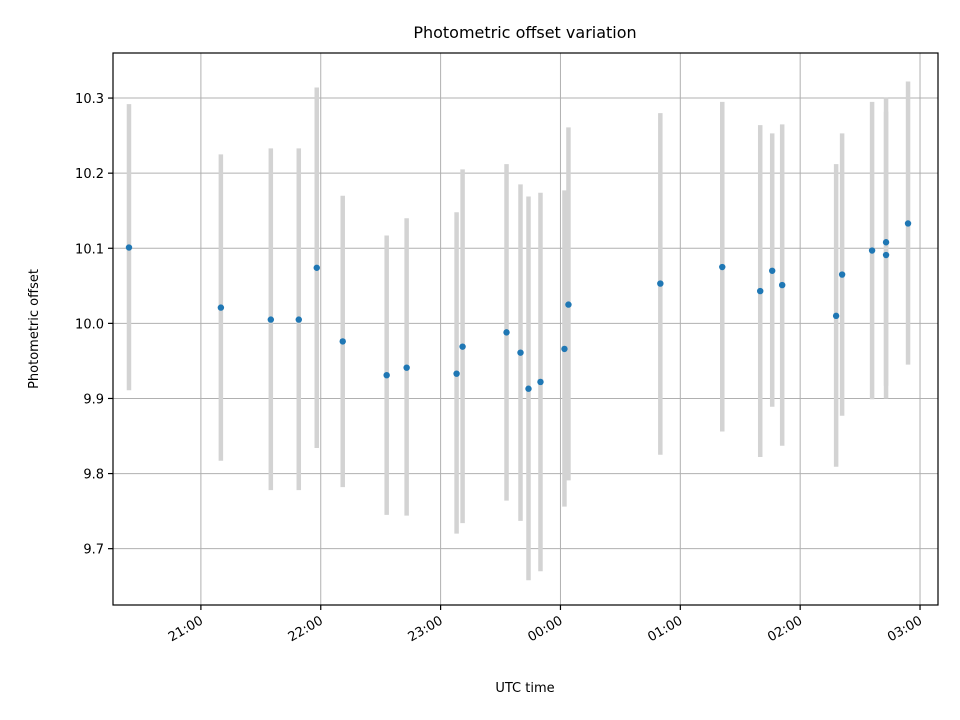 The width and height of the screenshot is (960, 720). What do you see at coordinates (524, 688) in the screenshot?
I see `x-axis-label: UTC time` at bounding box center [524, 688].